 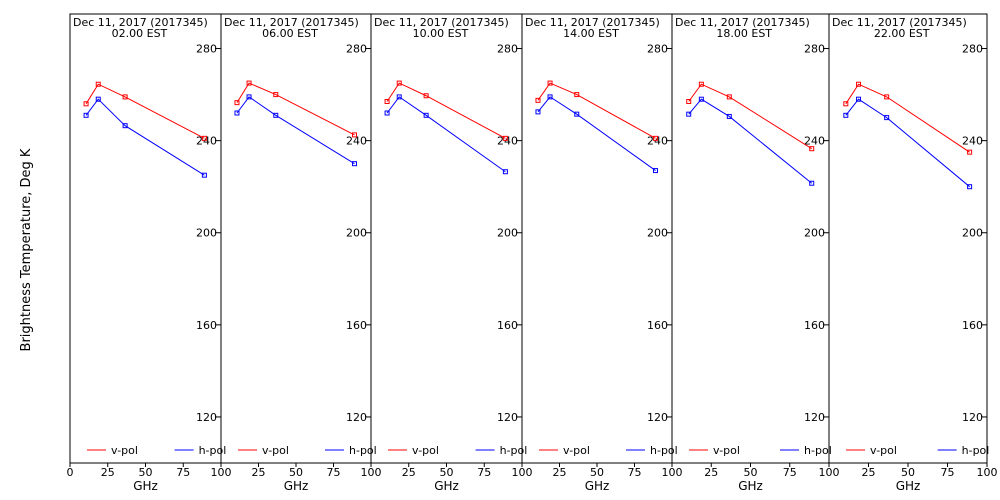 What do you see at coordinates (744, 33) in the screenshot?
I see `panel-subtitle: 18.00 EST` at bounding box center [744, 33].